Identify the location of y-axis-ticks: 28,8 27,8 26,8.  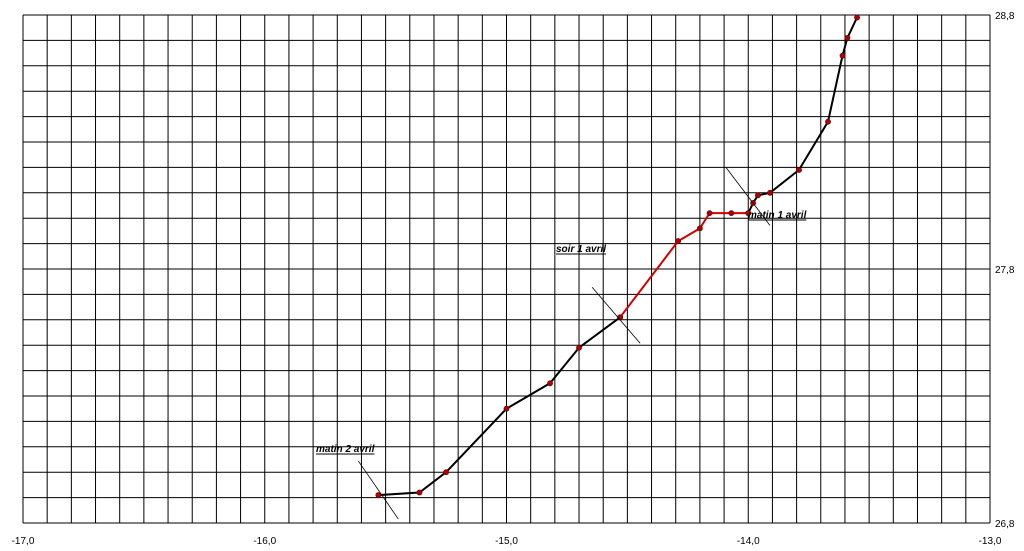
(1005, 270).